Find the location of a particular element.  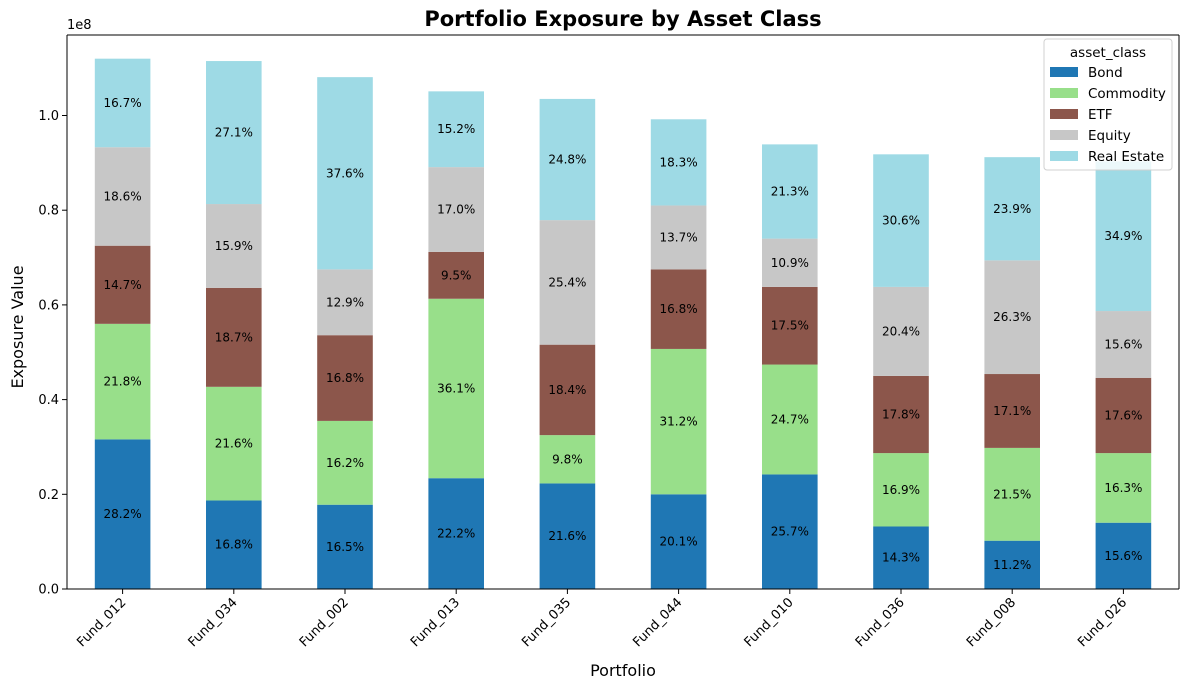

data-label: 17.6% is located at coordinates (1123, 415).